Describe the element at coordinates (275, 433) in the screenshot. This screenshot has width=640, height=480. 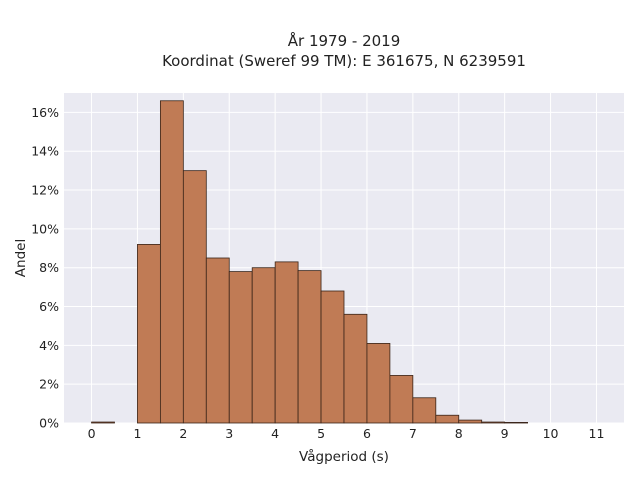
I see `x-tick-label-4: 4` at that location.